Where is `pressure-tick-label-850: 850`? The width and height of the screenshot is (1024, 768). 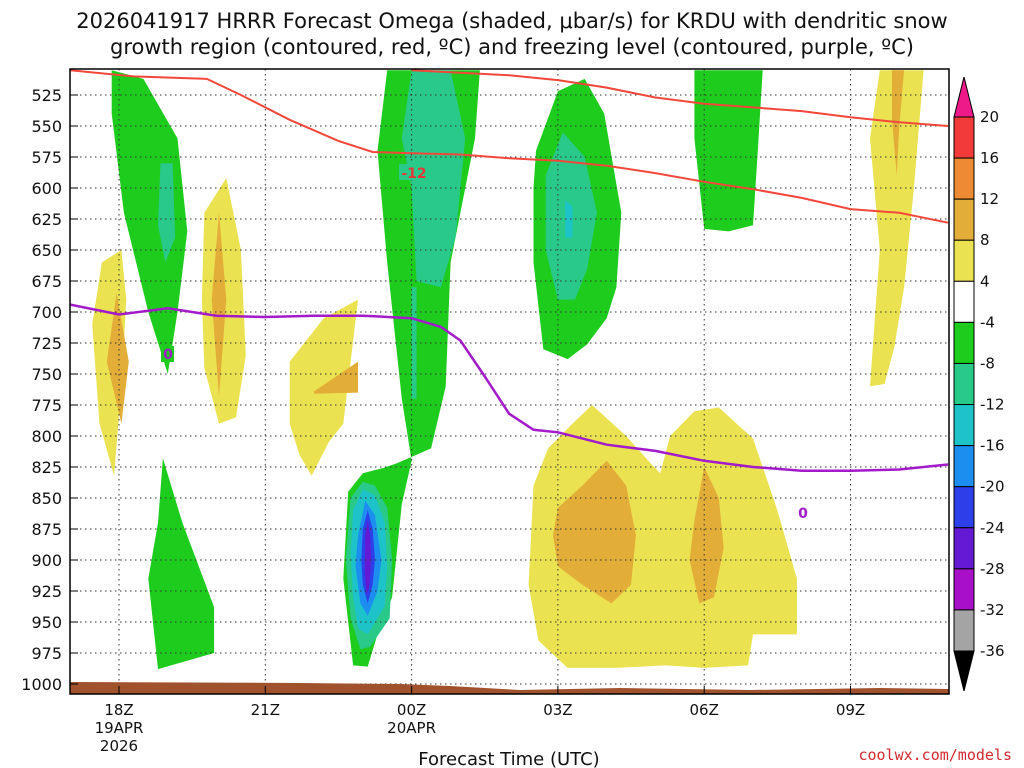
pressure-tick-label-850: 850 is located at coordinates (46, 498).